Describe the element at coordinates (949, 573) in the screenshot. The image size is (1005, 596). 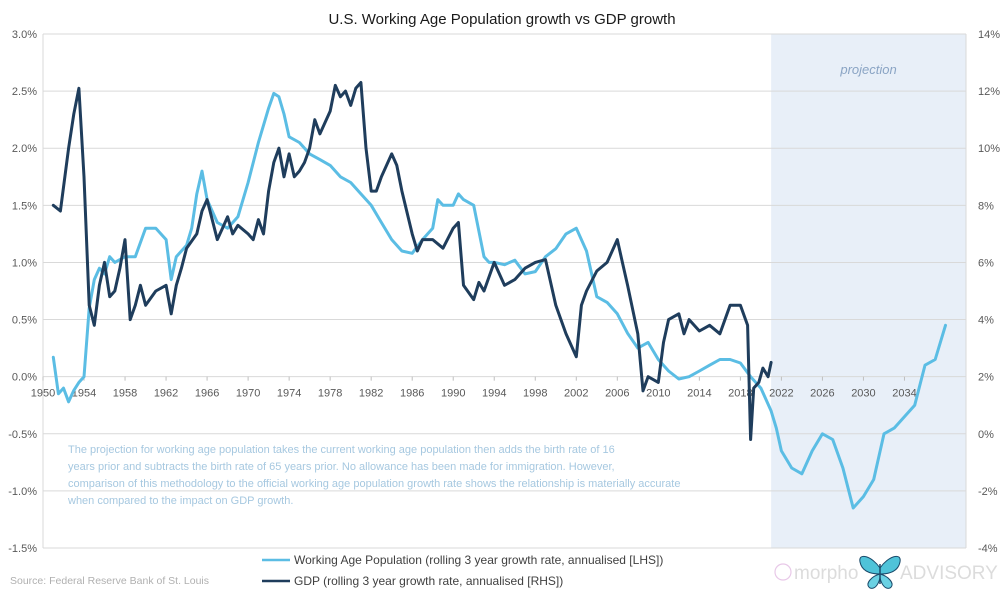
I see `logo-text-right: ADVISORY` at that location.